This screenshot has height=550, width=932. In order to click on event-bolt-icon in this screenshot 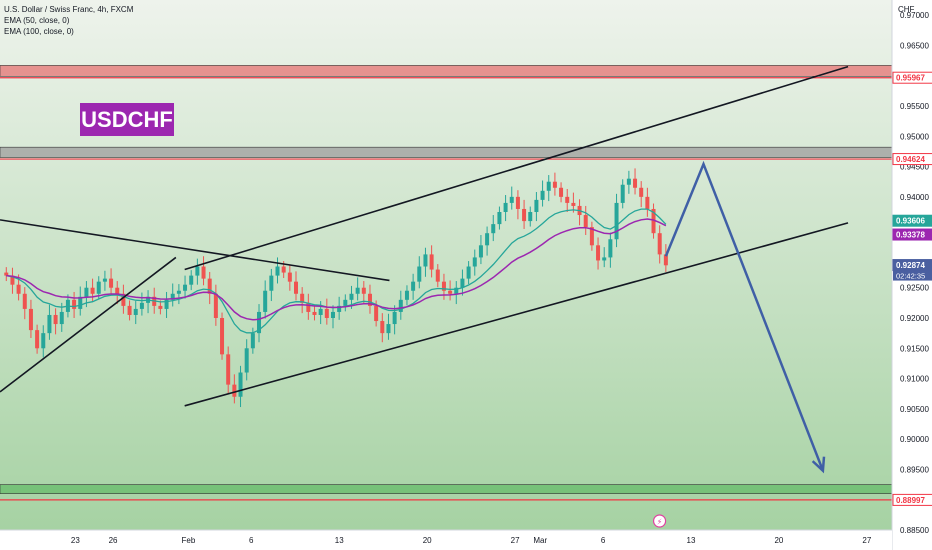, I will do `click(659, 521)`.